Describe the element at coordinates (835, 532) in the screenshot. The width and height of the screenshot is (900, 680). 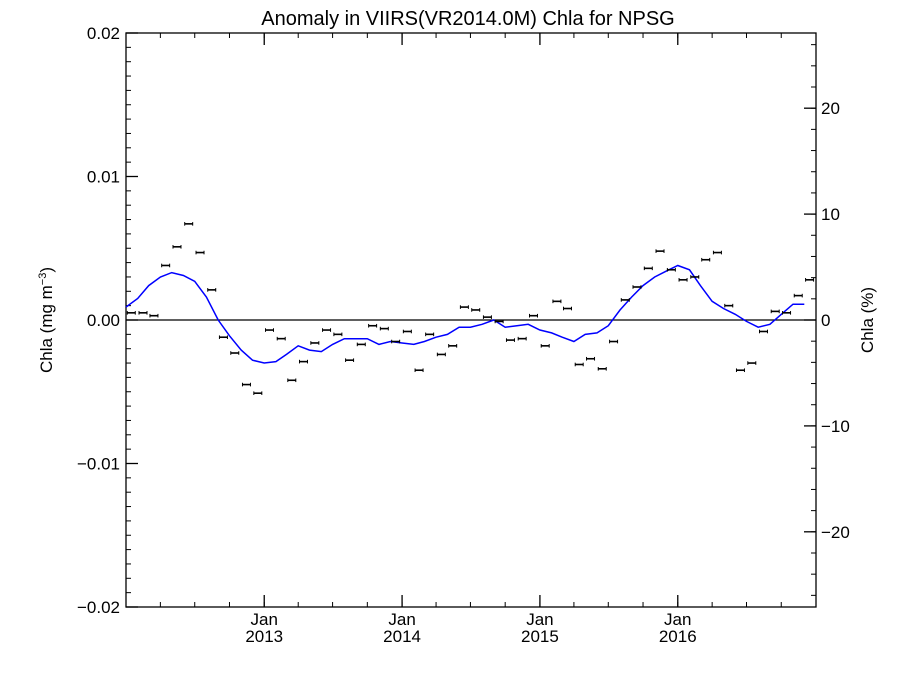
I see `y-right-tick-label: −20` at that location.